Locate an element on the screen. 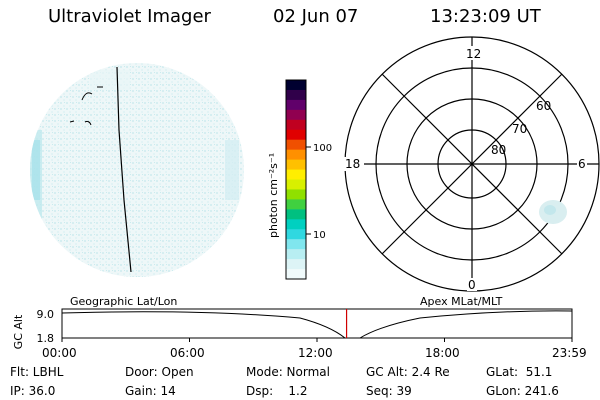  glat-label: GLat: 51.1 is located at coordinates (519, 372).